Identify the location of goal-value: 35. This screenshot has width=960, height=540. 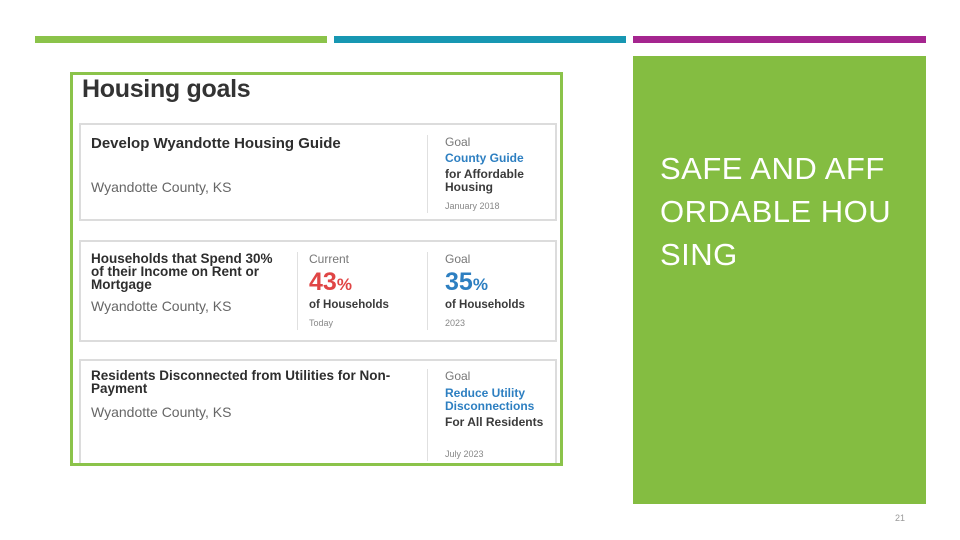
(459, 282).